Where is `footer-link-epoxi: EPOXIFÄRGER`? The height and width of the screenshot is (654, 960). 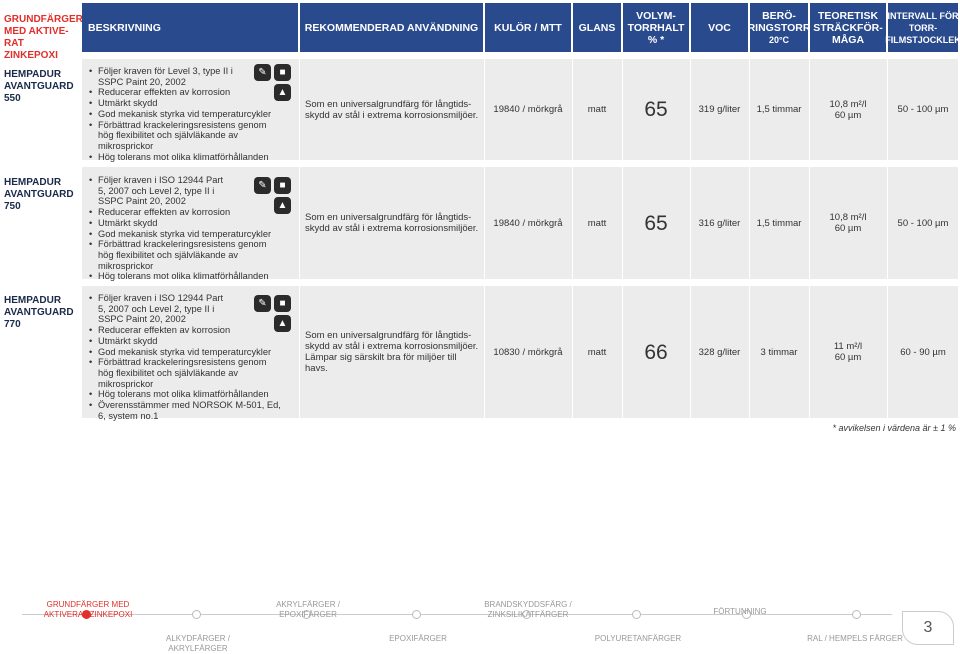 footer-link-epoxi: EPOXIFÄRGER is located at coordinates (418, 638).